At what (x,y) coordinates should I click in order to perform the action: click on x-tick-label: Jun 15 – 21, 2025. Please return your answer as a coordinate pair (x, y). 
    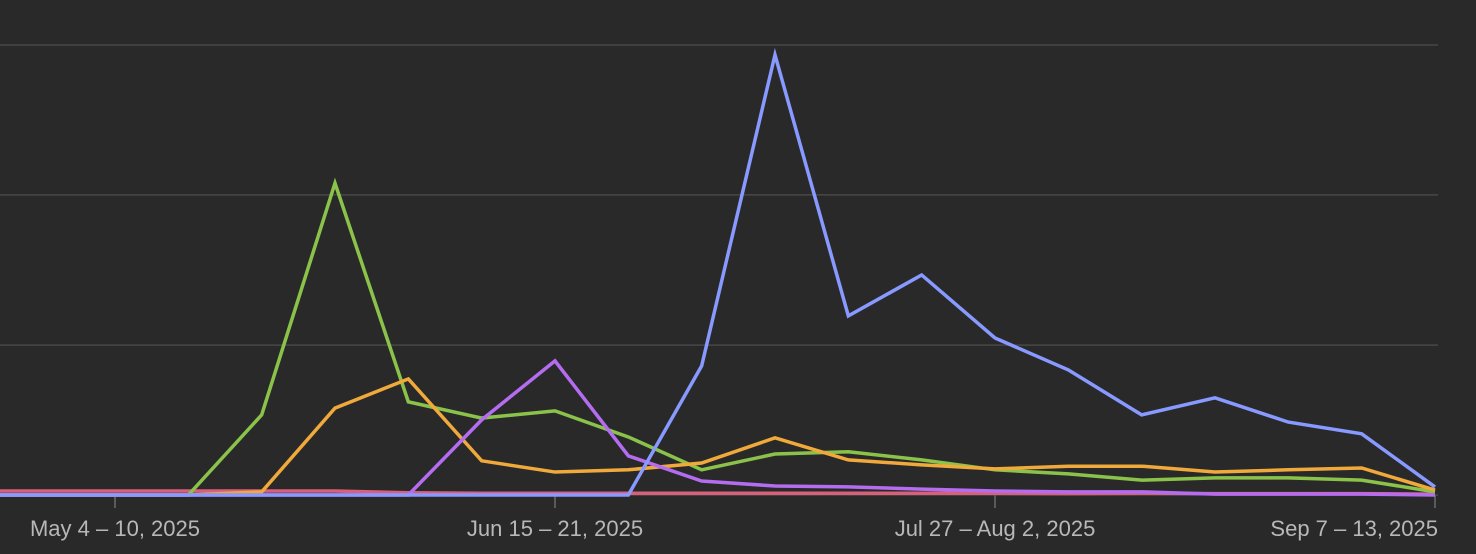
    Looking at the image, I should click on (555, 528).